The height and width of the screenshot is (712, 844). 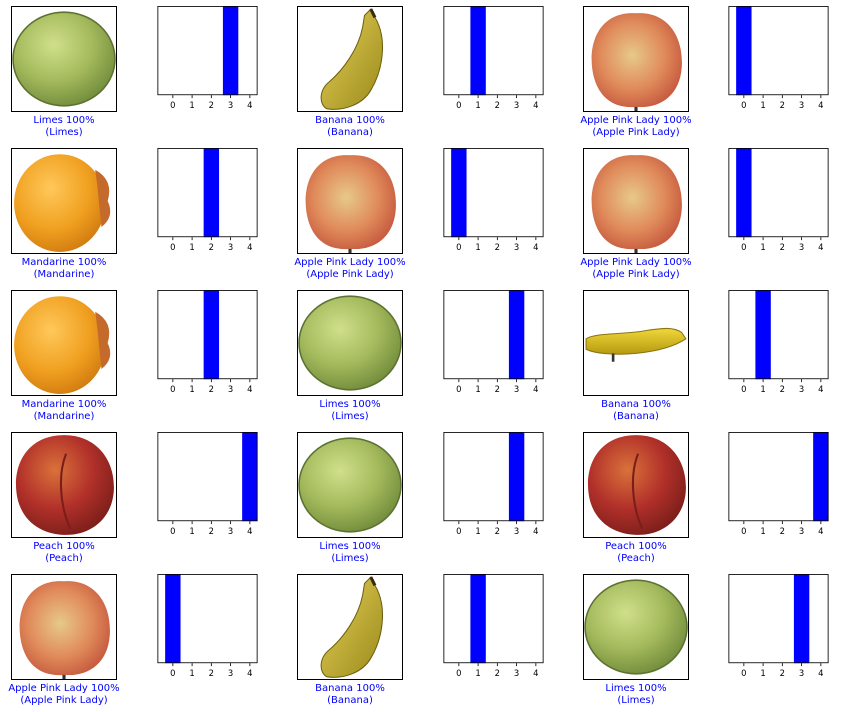 I want to click on true-label: (Mandarine), so click(x=64, y=416).